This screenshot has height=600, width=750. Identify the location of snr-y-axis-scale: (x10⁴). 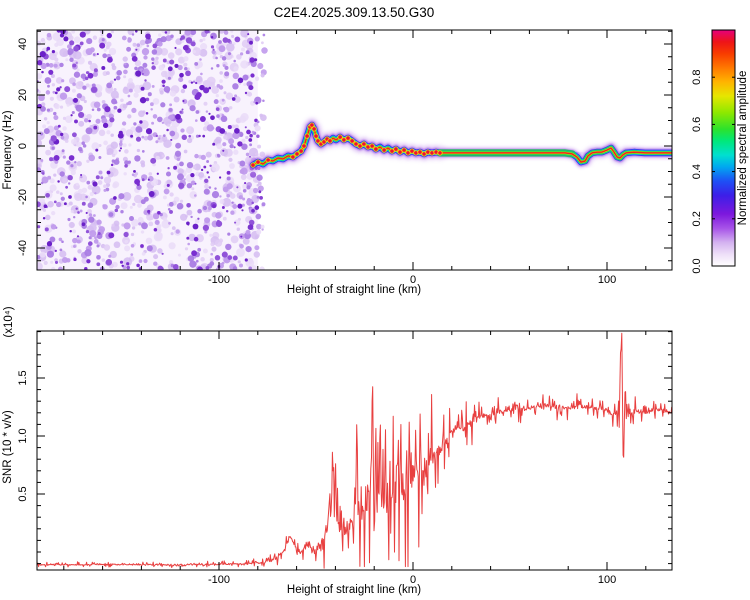
(9, 321).